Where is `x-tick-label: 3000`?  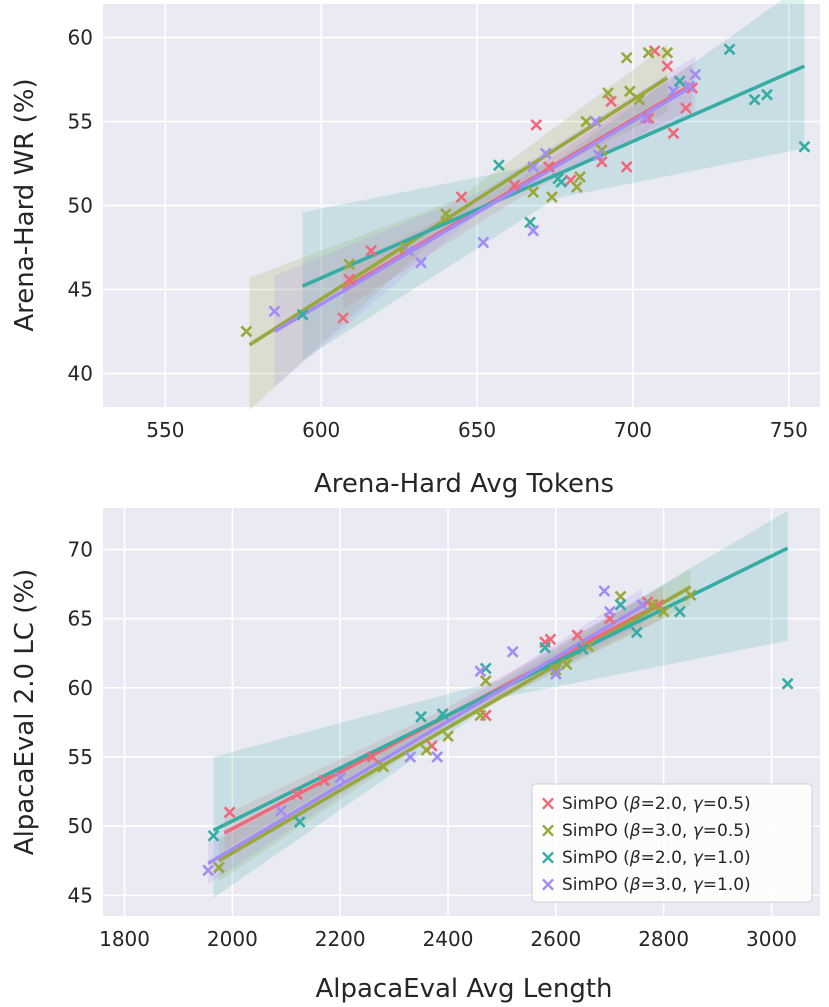 x-tick-label: 3000 is located at coordinates (771, 939).